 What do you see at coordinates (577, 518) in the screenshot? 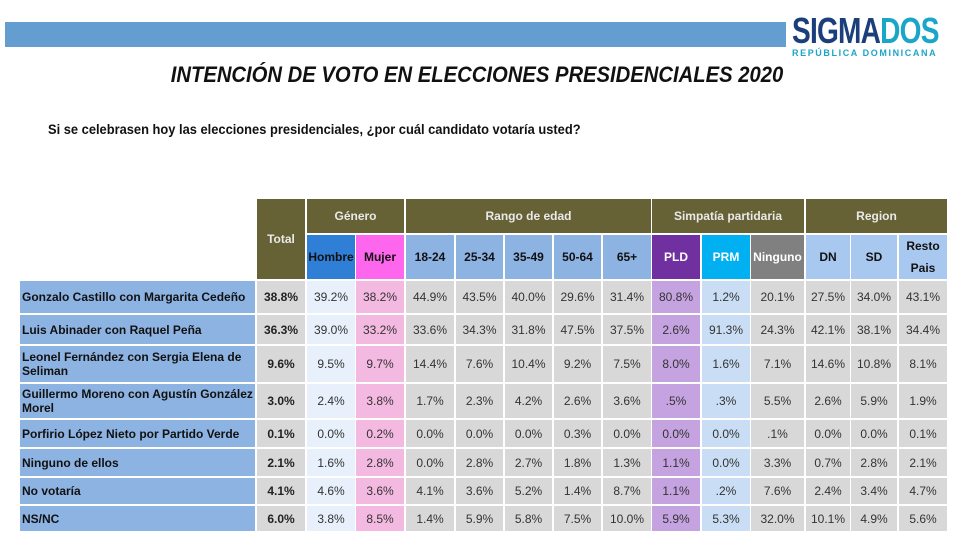
I see `table-cell: 7.5%` at bounding box center [577, 518].